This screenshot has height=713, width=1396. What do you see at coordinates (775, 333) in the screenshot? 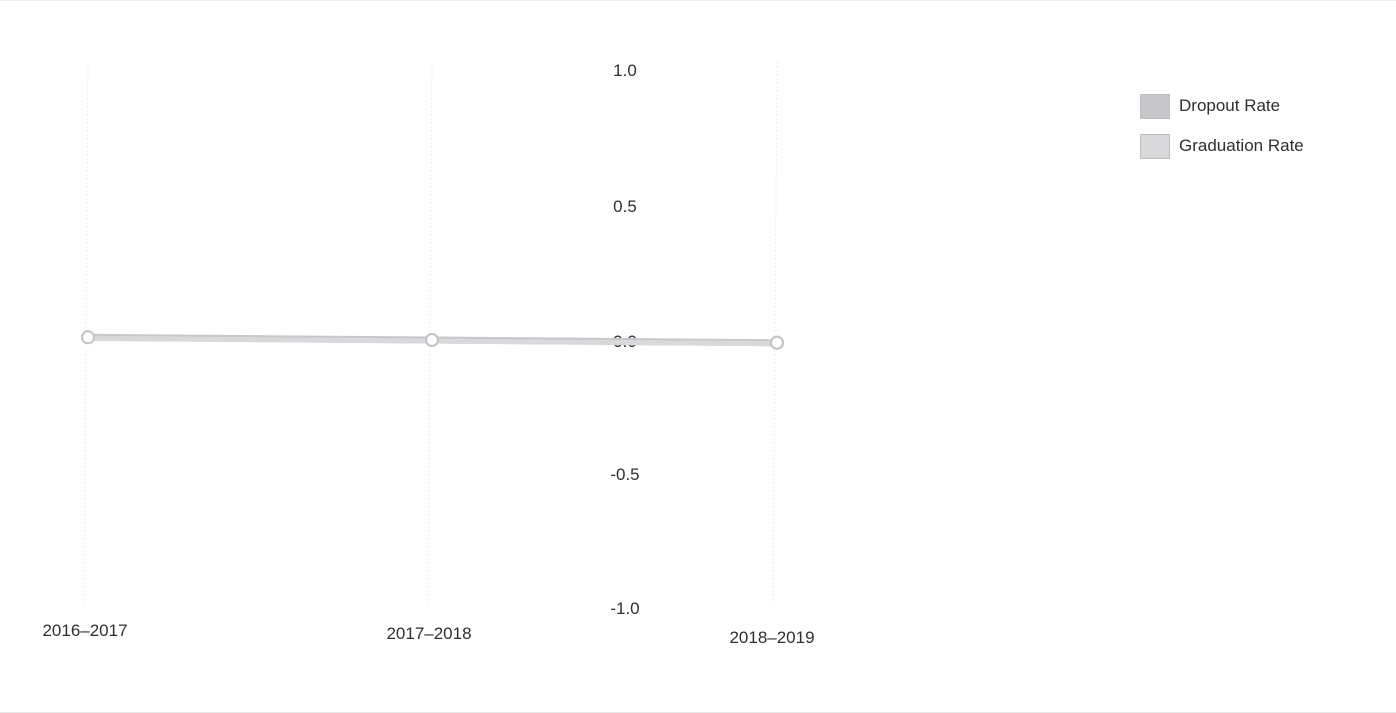
I see `gridline-2018–2019` at bounding box center [775, 333].